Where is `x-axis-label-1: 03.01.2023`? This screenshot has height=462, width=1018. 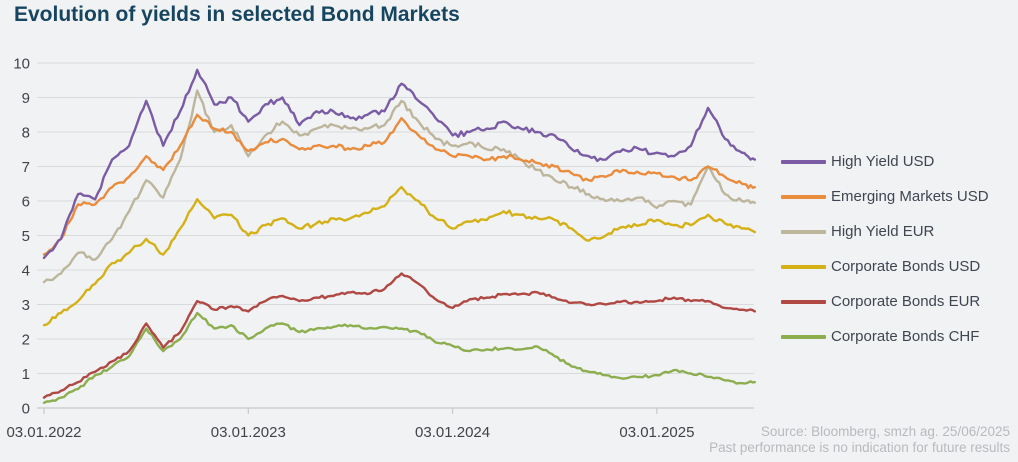
x-axis-label-1: 03.01.2023 is located at coordinates (248, 432).